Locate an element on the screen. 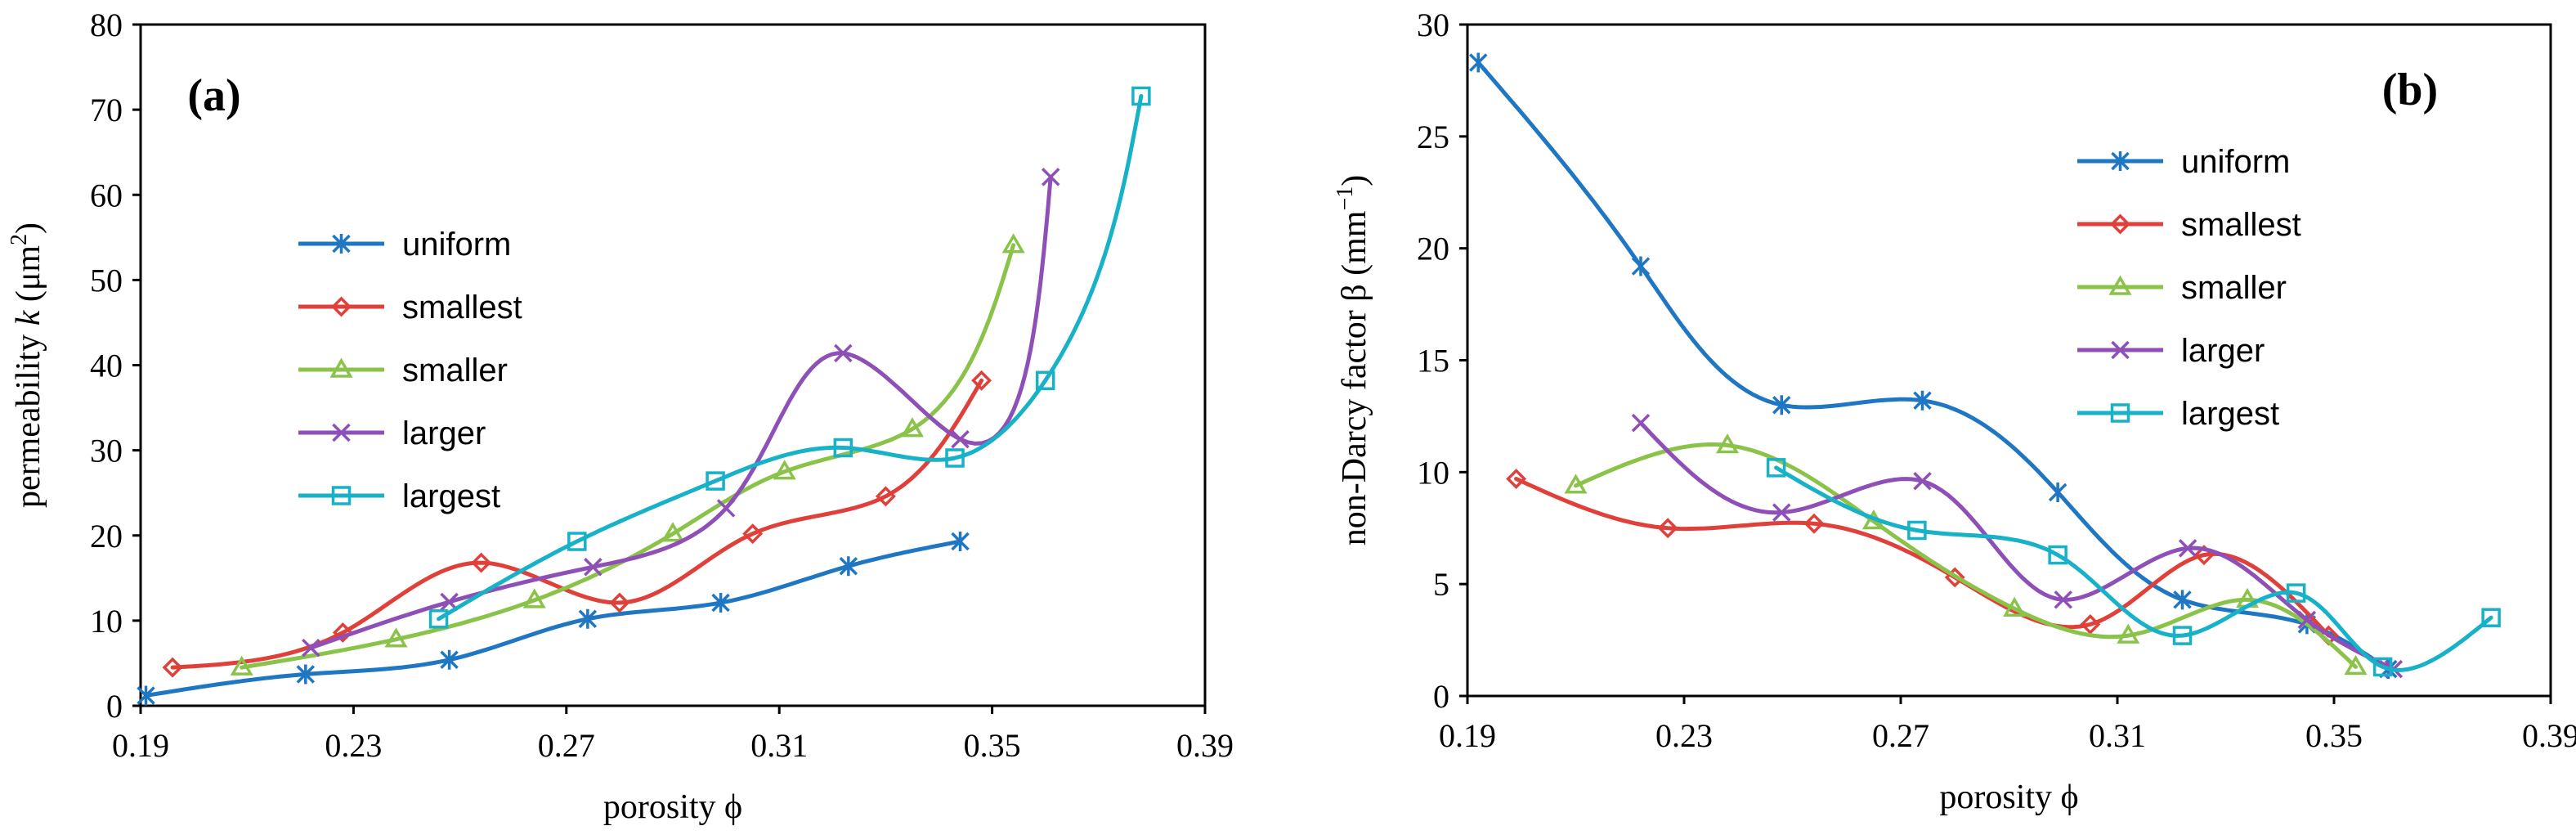 The height and width of the screenshot is (835, 2576). y-tick-label: 50 is located at coordinates (107, 280).